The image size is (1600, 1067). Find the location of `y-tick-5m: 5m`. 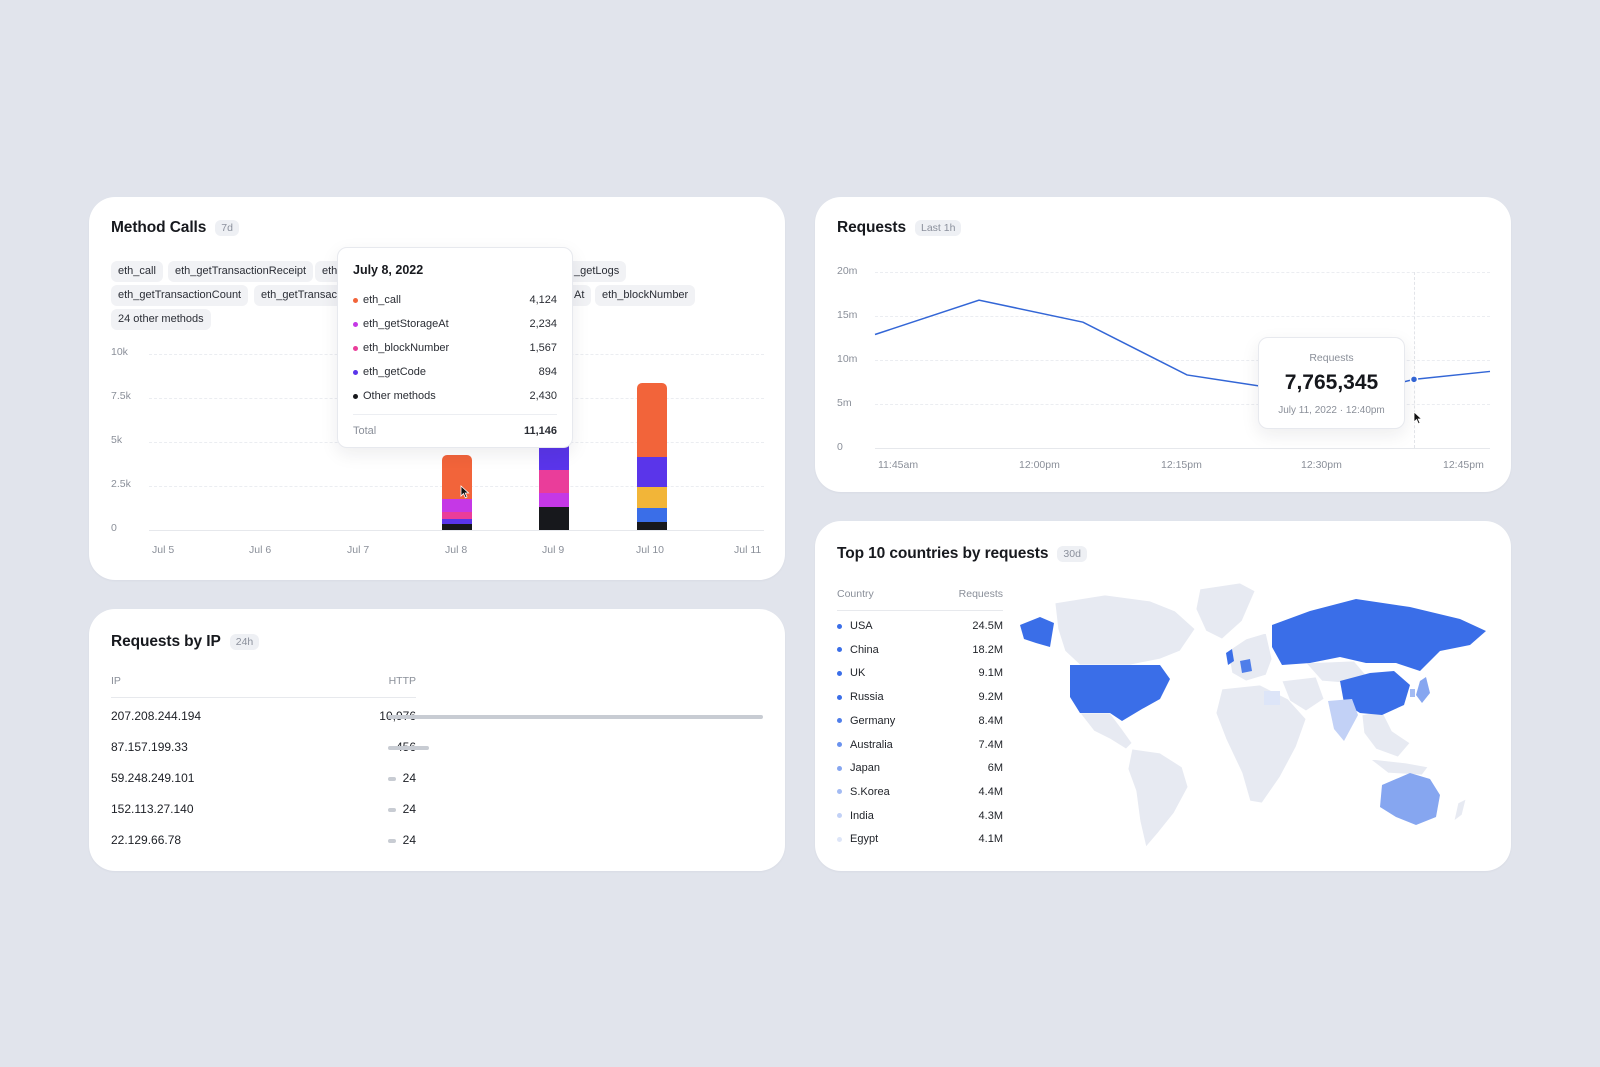

y-tick-5m: 5m is located at coordinates (844, 403).